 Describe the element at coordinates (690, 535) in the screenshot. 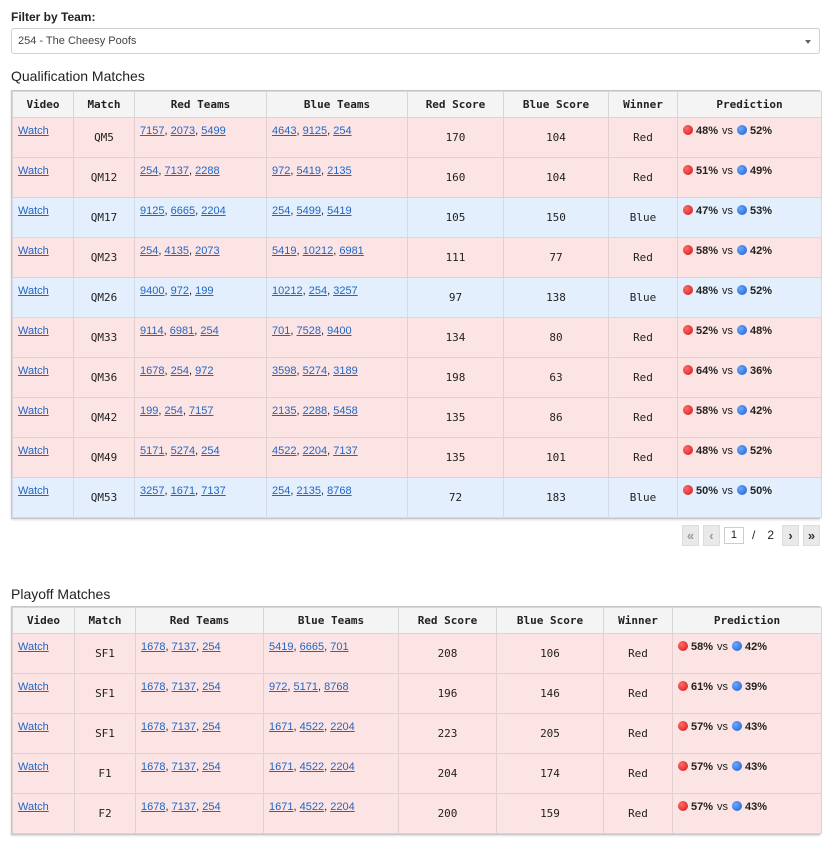

I see `first-page-button: «` at that location.